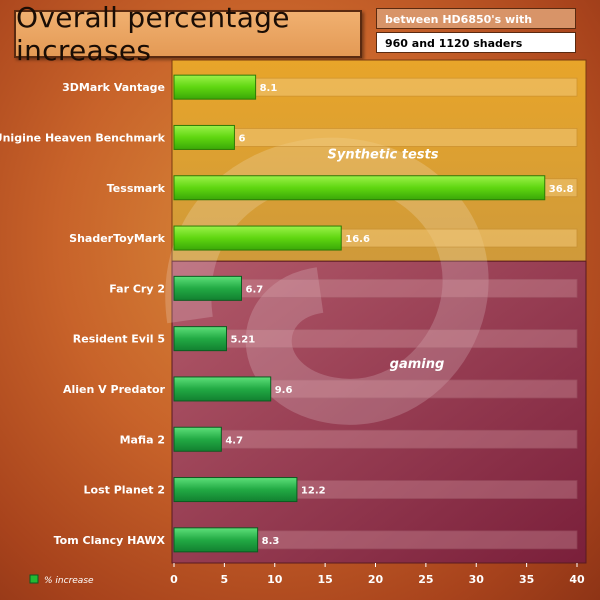  Describe the element at coordinates (125, 490) in the screenshot. I see `category-label: Lost Planet 2` at that location.